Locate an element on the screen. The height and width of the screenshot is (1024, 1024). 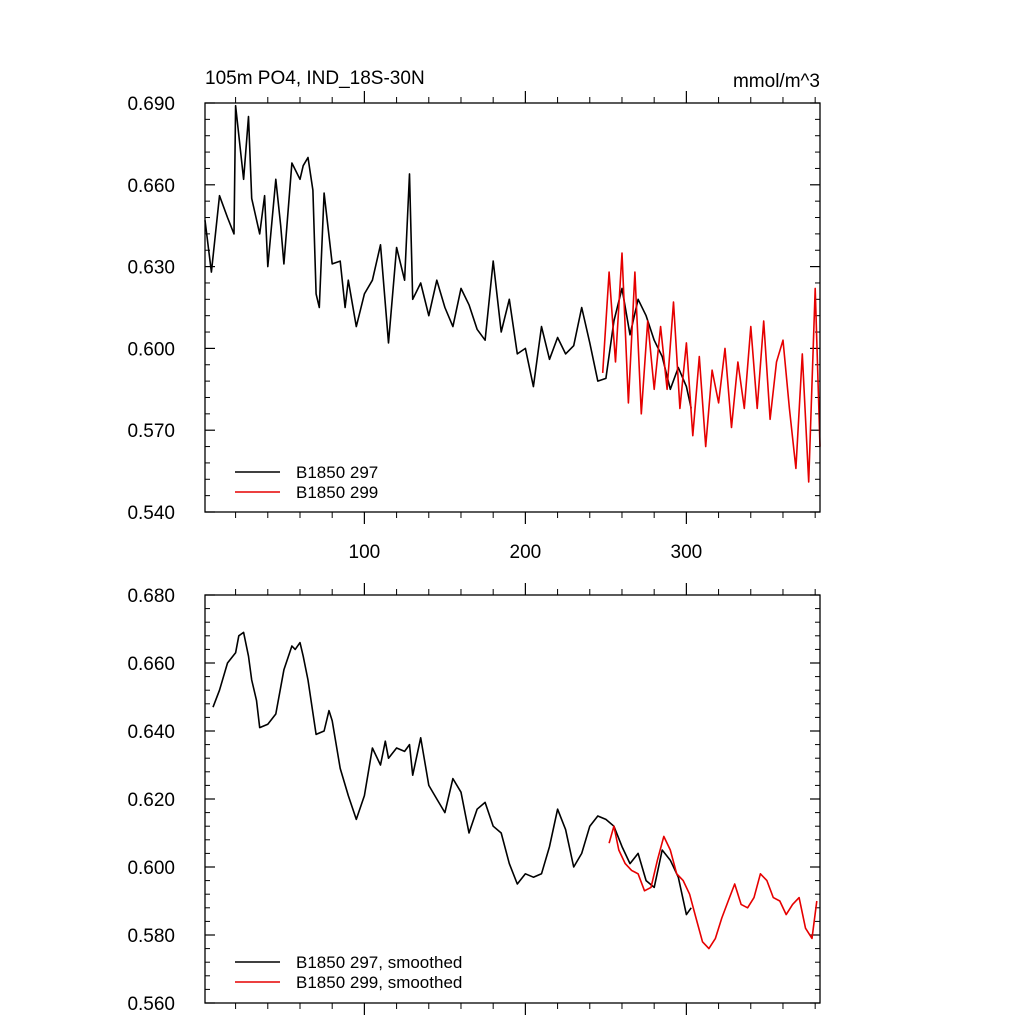
x-tick-label: 200 is located at coordinates (526, 552).